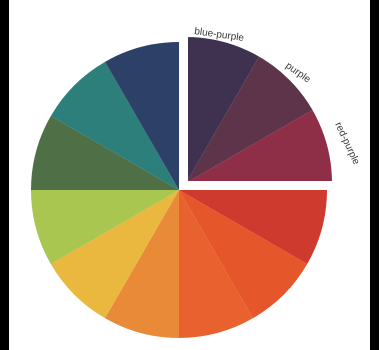 This screenshot has width=379, height=350. I want to click on segment-red-orange, so click(243, 254).